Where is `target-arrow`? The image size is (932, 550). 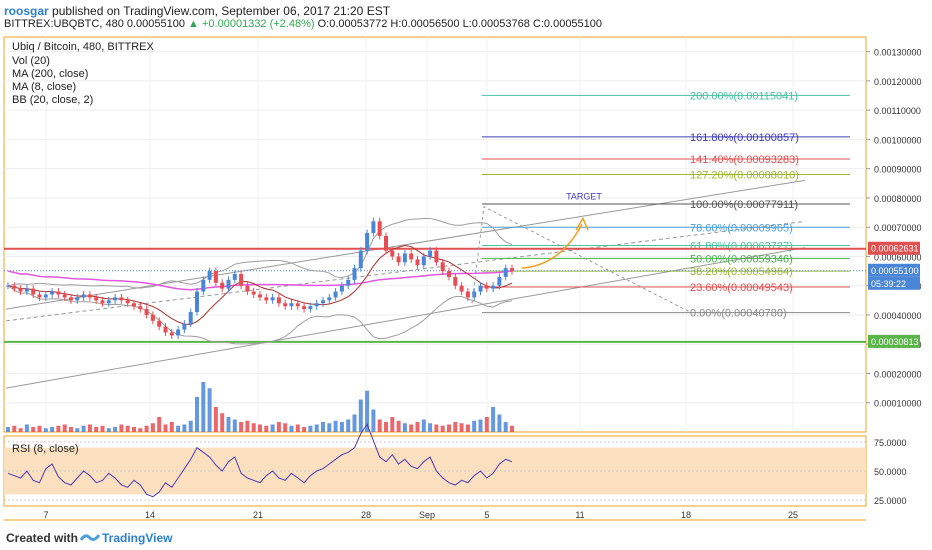
target-arrow is located at coordinates (552, 246).